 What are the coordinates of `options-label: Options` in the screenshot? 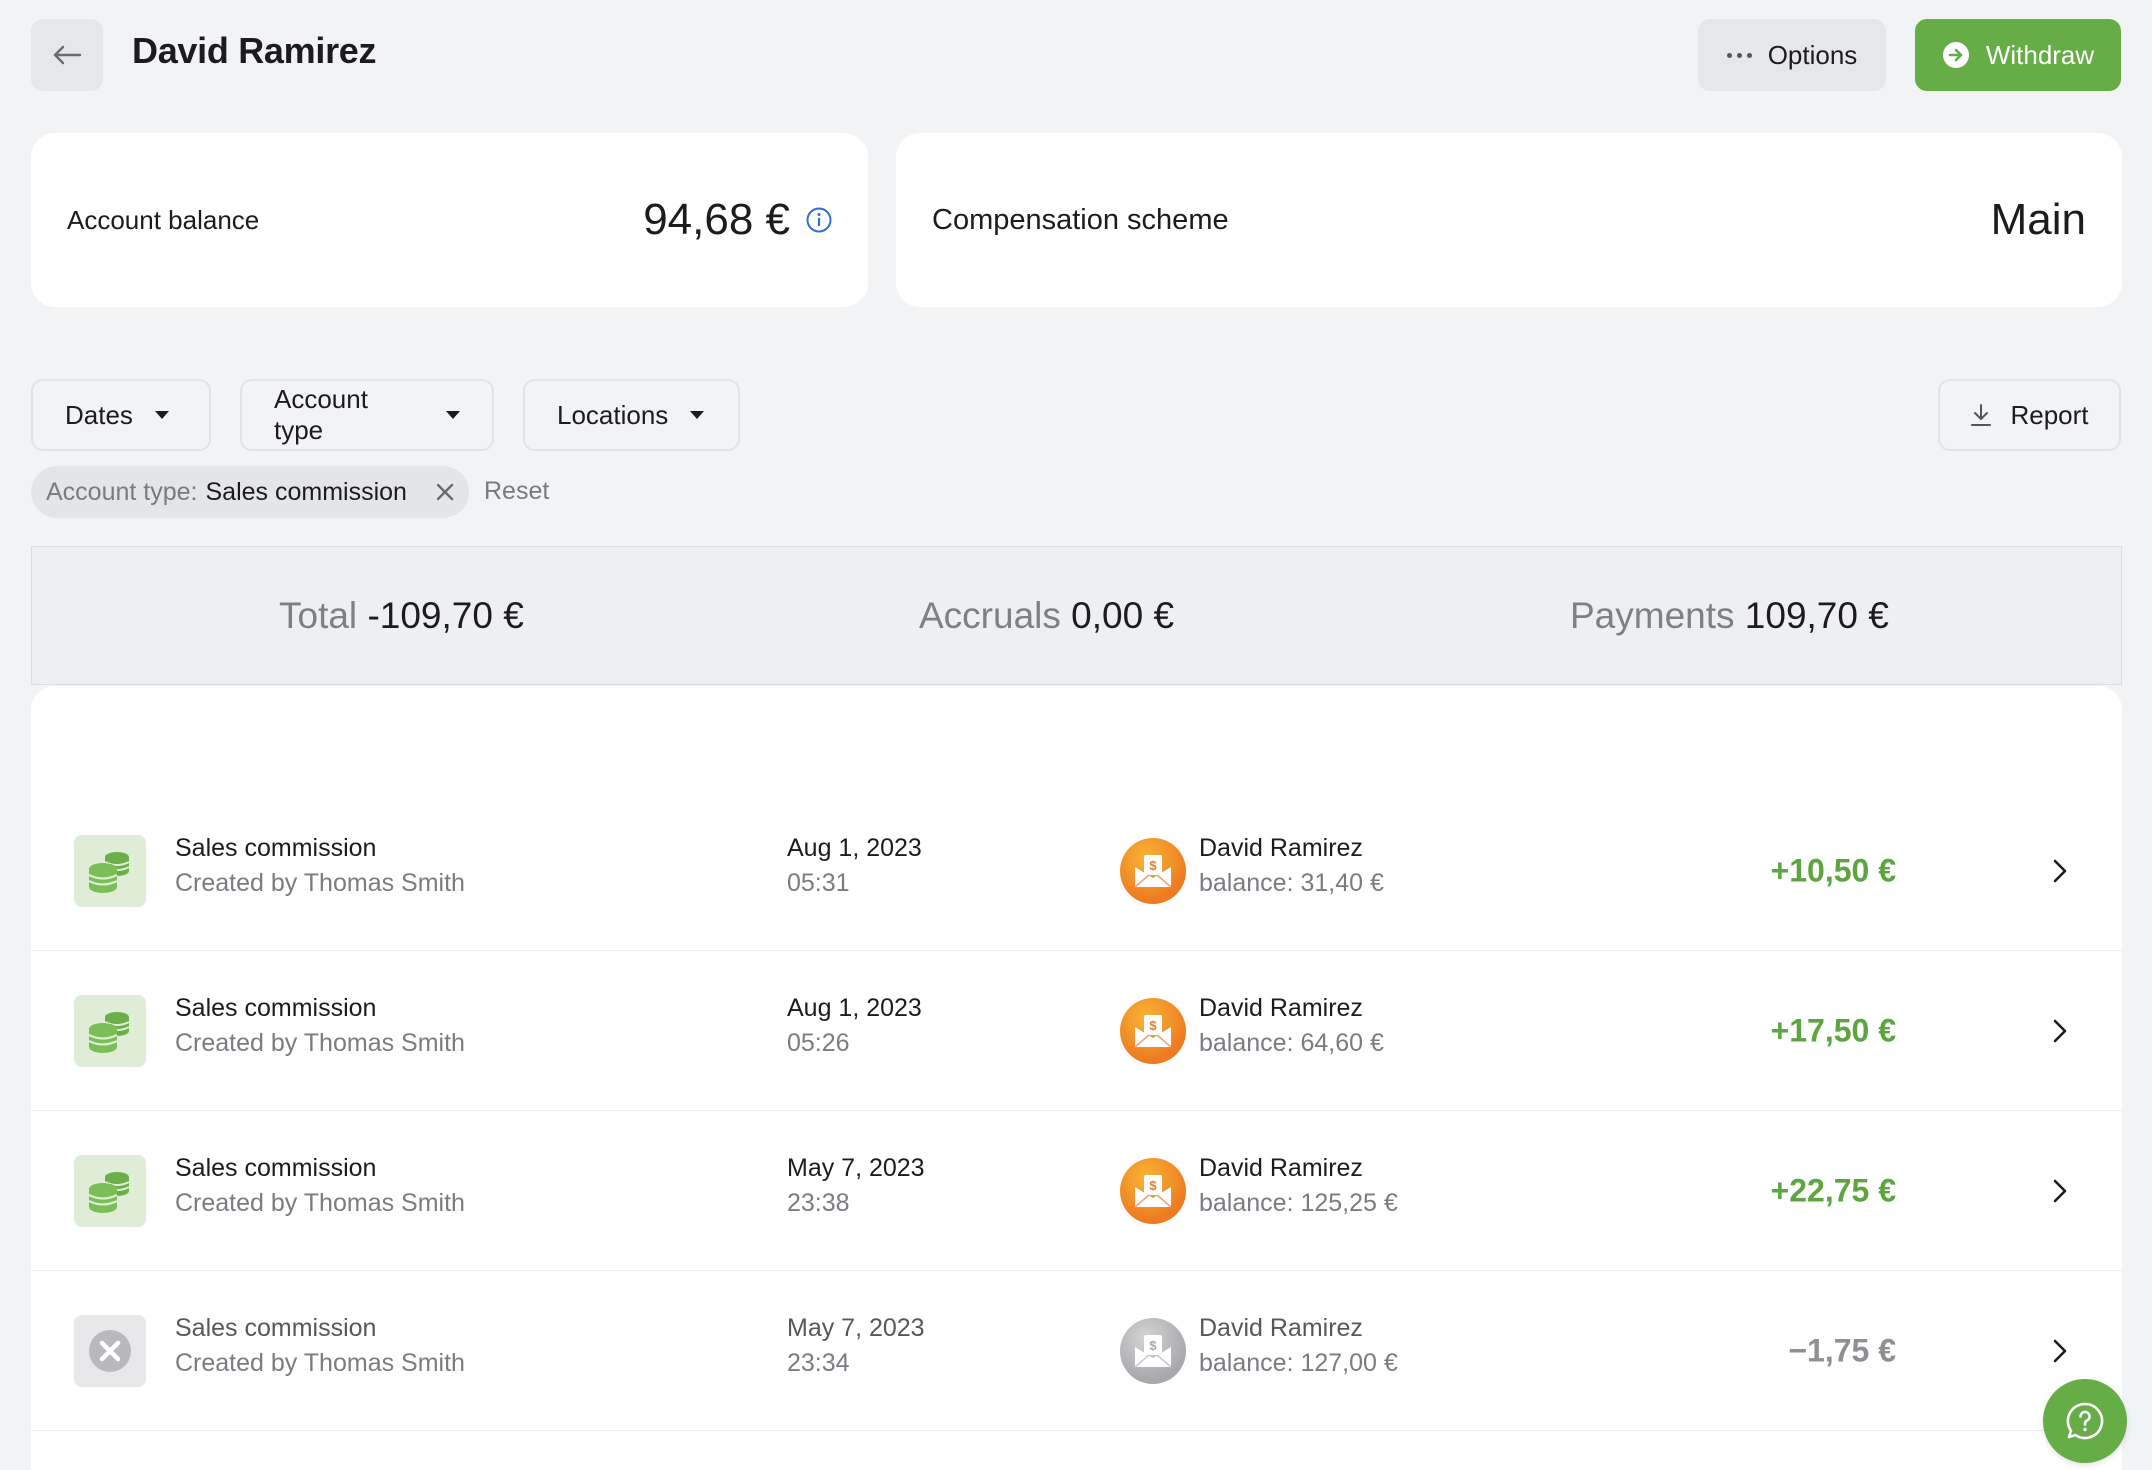 It's located at (1812, 54).